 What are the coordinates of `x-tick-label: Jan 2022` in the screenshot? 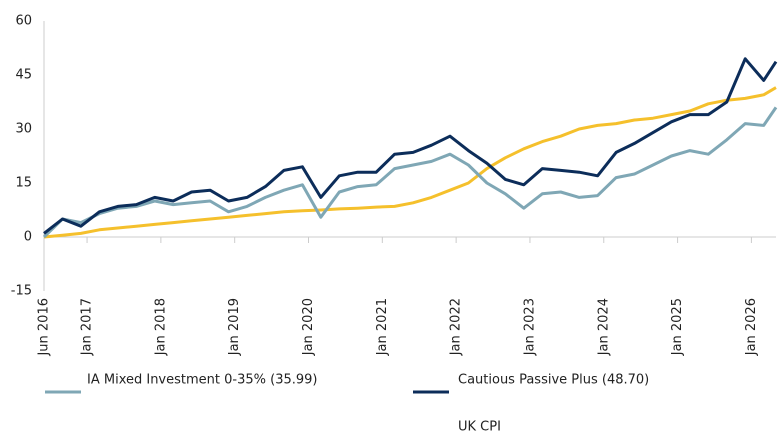 It's located at (456, 327).